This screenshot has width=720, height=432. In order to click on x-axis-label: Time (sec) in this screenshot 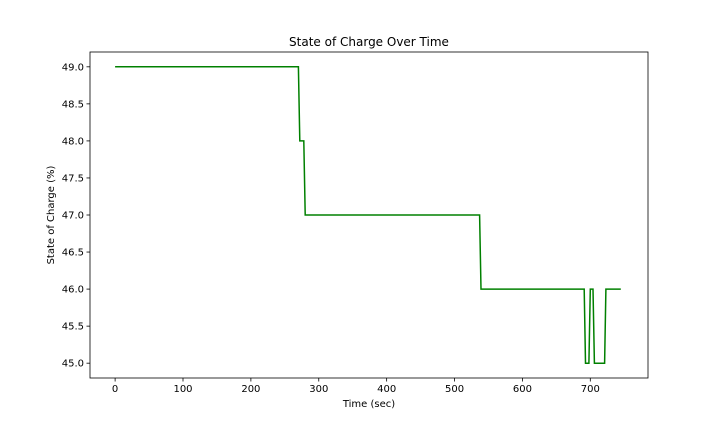, I will do `click(368, 404)`.